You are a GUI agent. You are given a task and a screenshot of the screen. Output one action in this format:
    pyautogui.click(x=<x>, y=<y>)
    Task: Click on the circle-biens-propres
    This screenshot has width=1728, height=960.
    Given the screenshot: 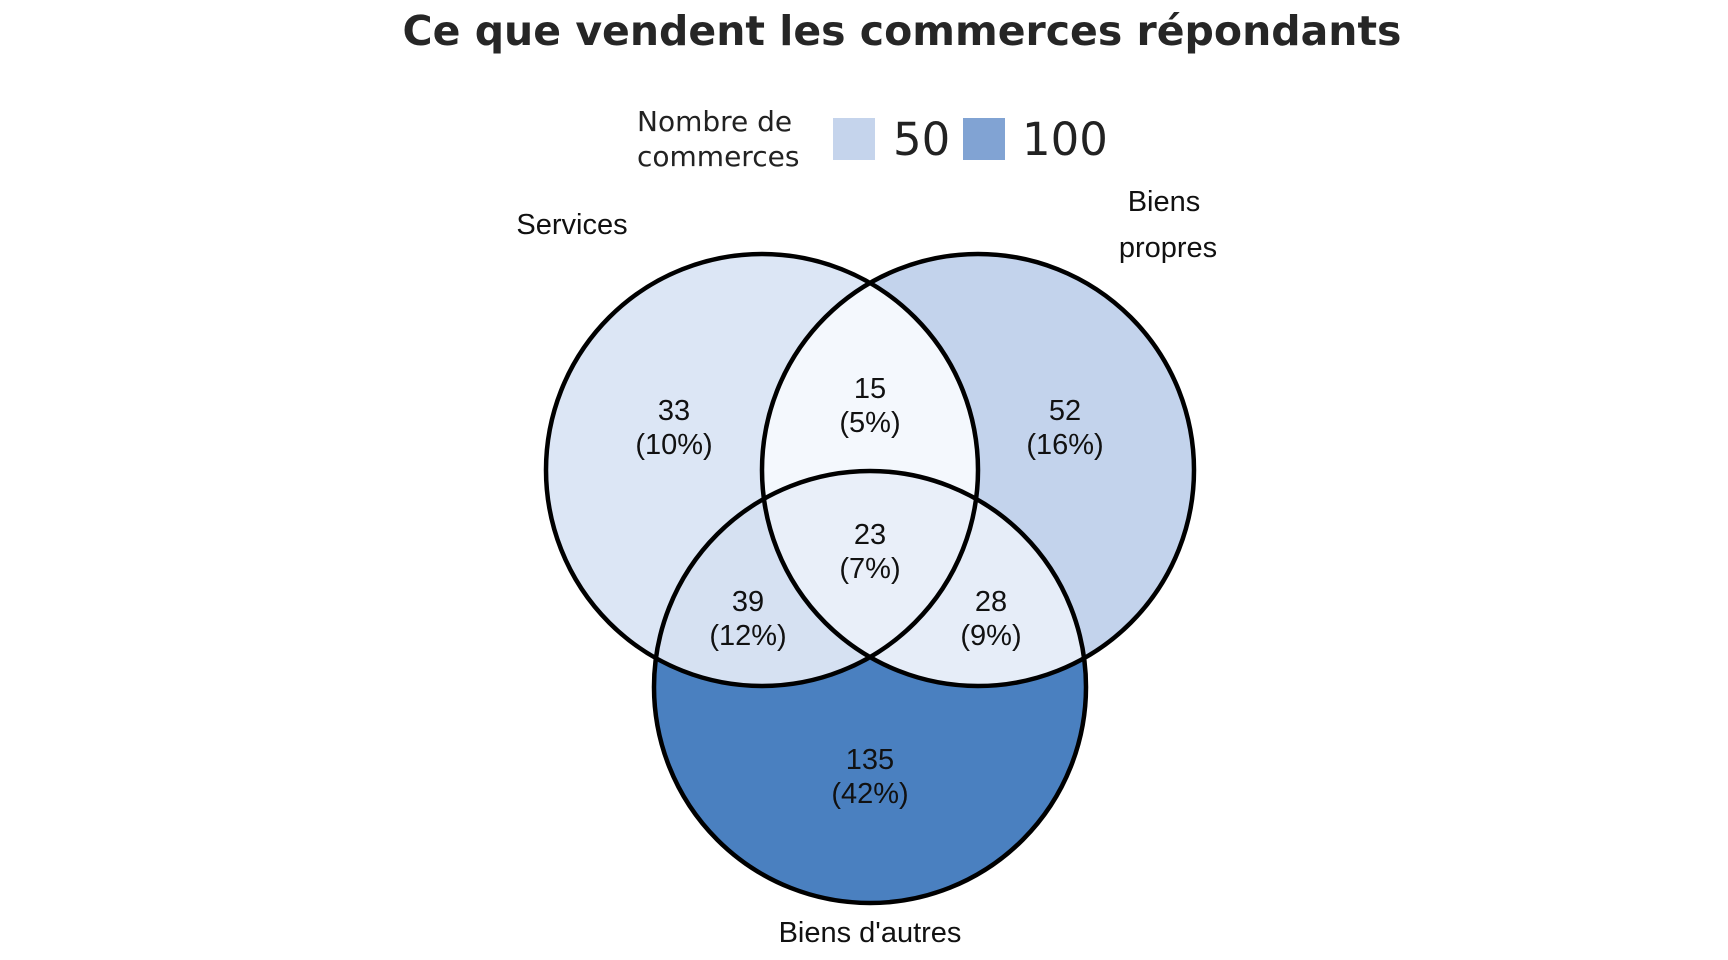 What is the action you would take?
    pyautogui.click(x=978, y=470)
    